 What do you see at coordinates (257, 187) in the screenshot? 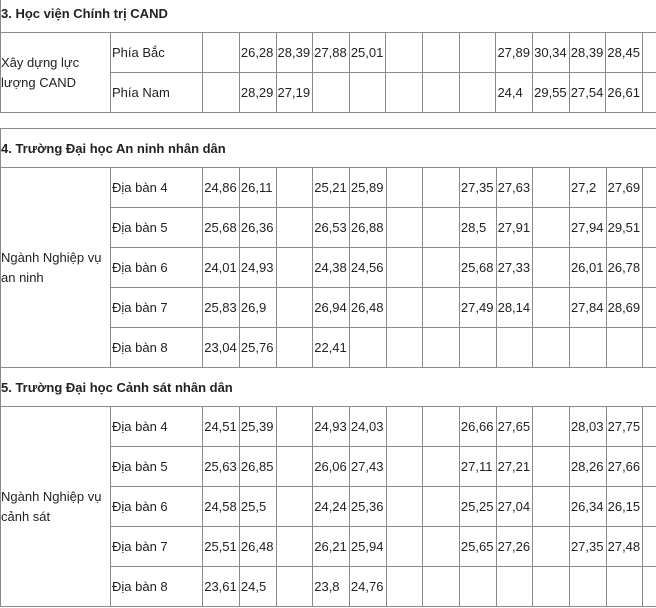
I see `score-cell: 26,11` at bounding box center [257, 187].